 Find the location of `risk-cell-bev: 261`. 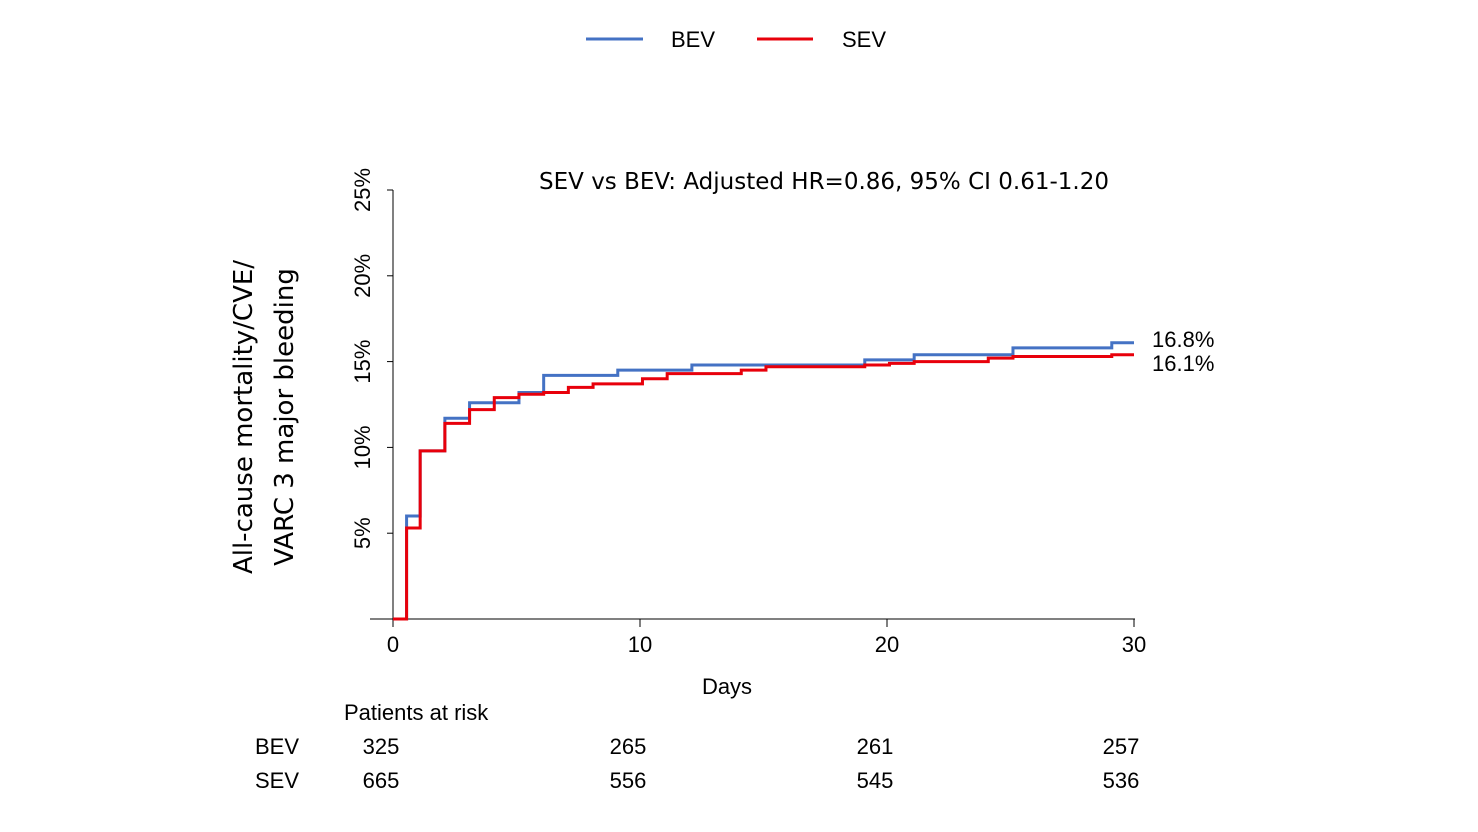

risk-cell-bev: 261 is located at coordinates (875, 746).